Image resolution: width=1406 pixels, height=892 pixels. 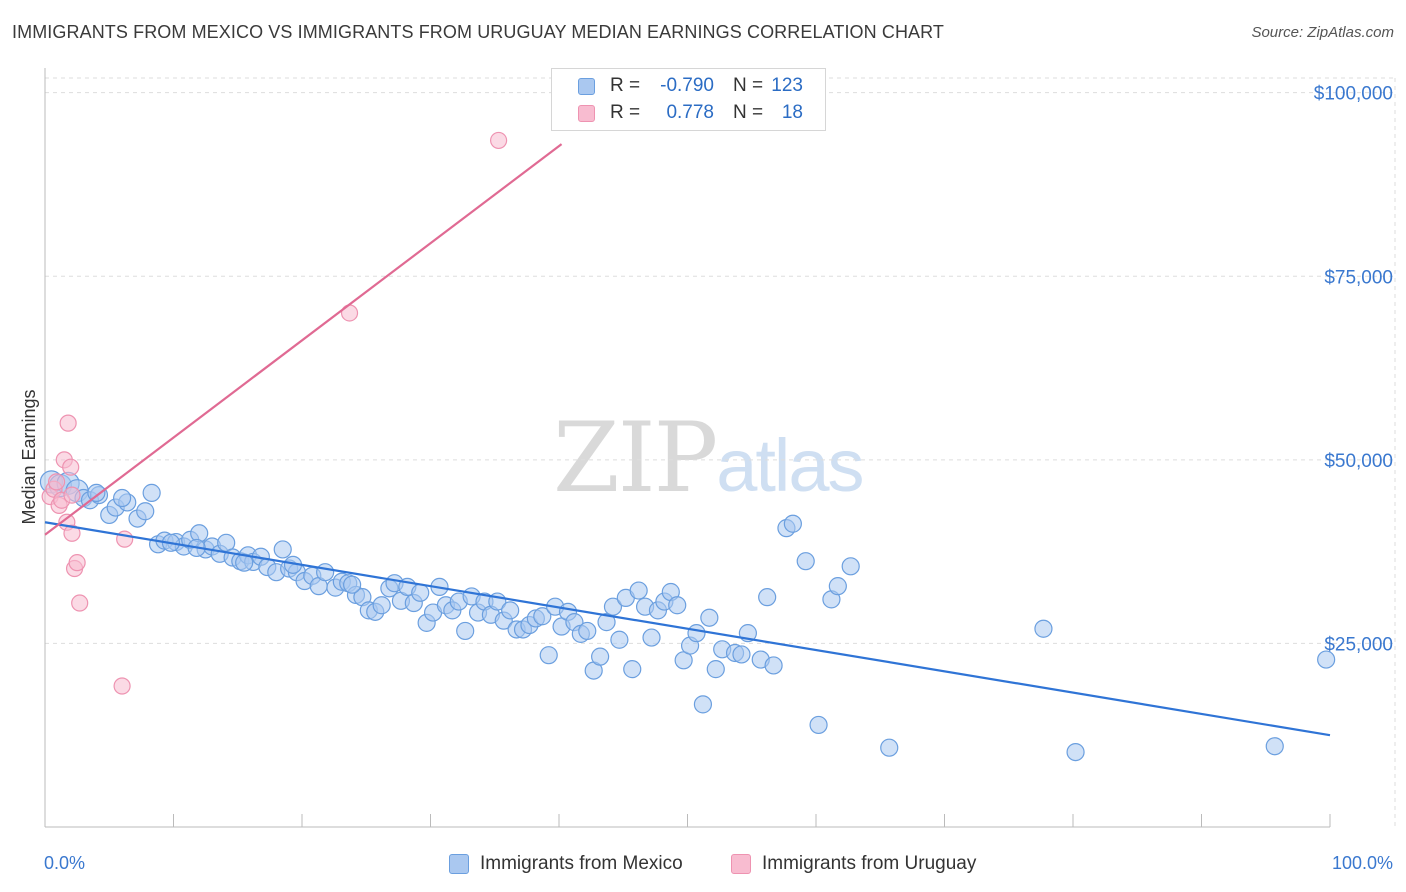 I want to click on source-label: Source: ZipAtlas.com, so click(x=1322, y=32).